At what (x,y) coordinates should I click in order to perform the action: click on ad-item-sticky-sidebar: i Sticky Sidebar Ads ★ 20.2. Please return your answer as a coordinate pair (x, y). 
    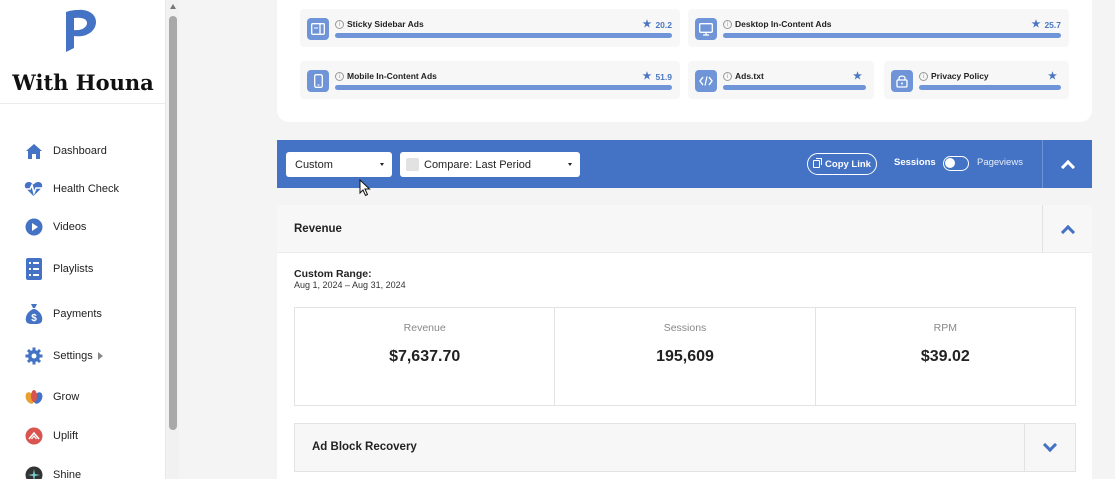
    Looking at the image, I should click on (490, 28).